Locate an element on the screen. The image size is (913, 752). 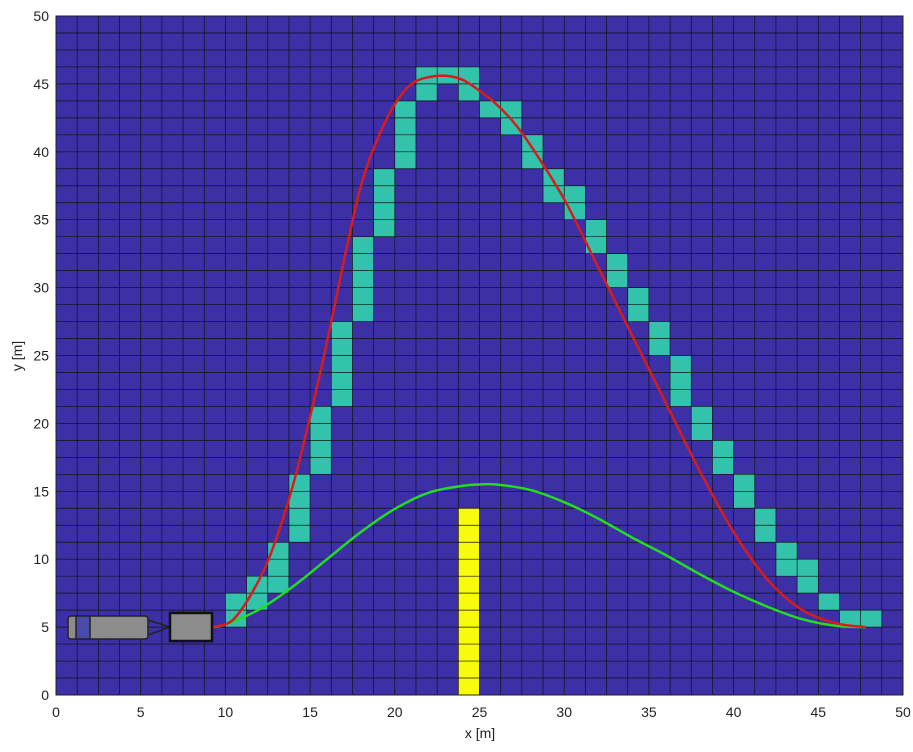
x-tick-label: 25 is located at coordinates (480, 712).